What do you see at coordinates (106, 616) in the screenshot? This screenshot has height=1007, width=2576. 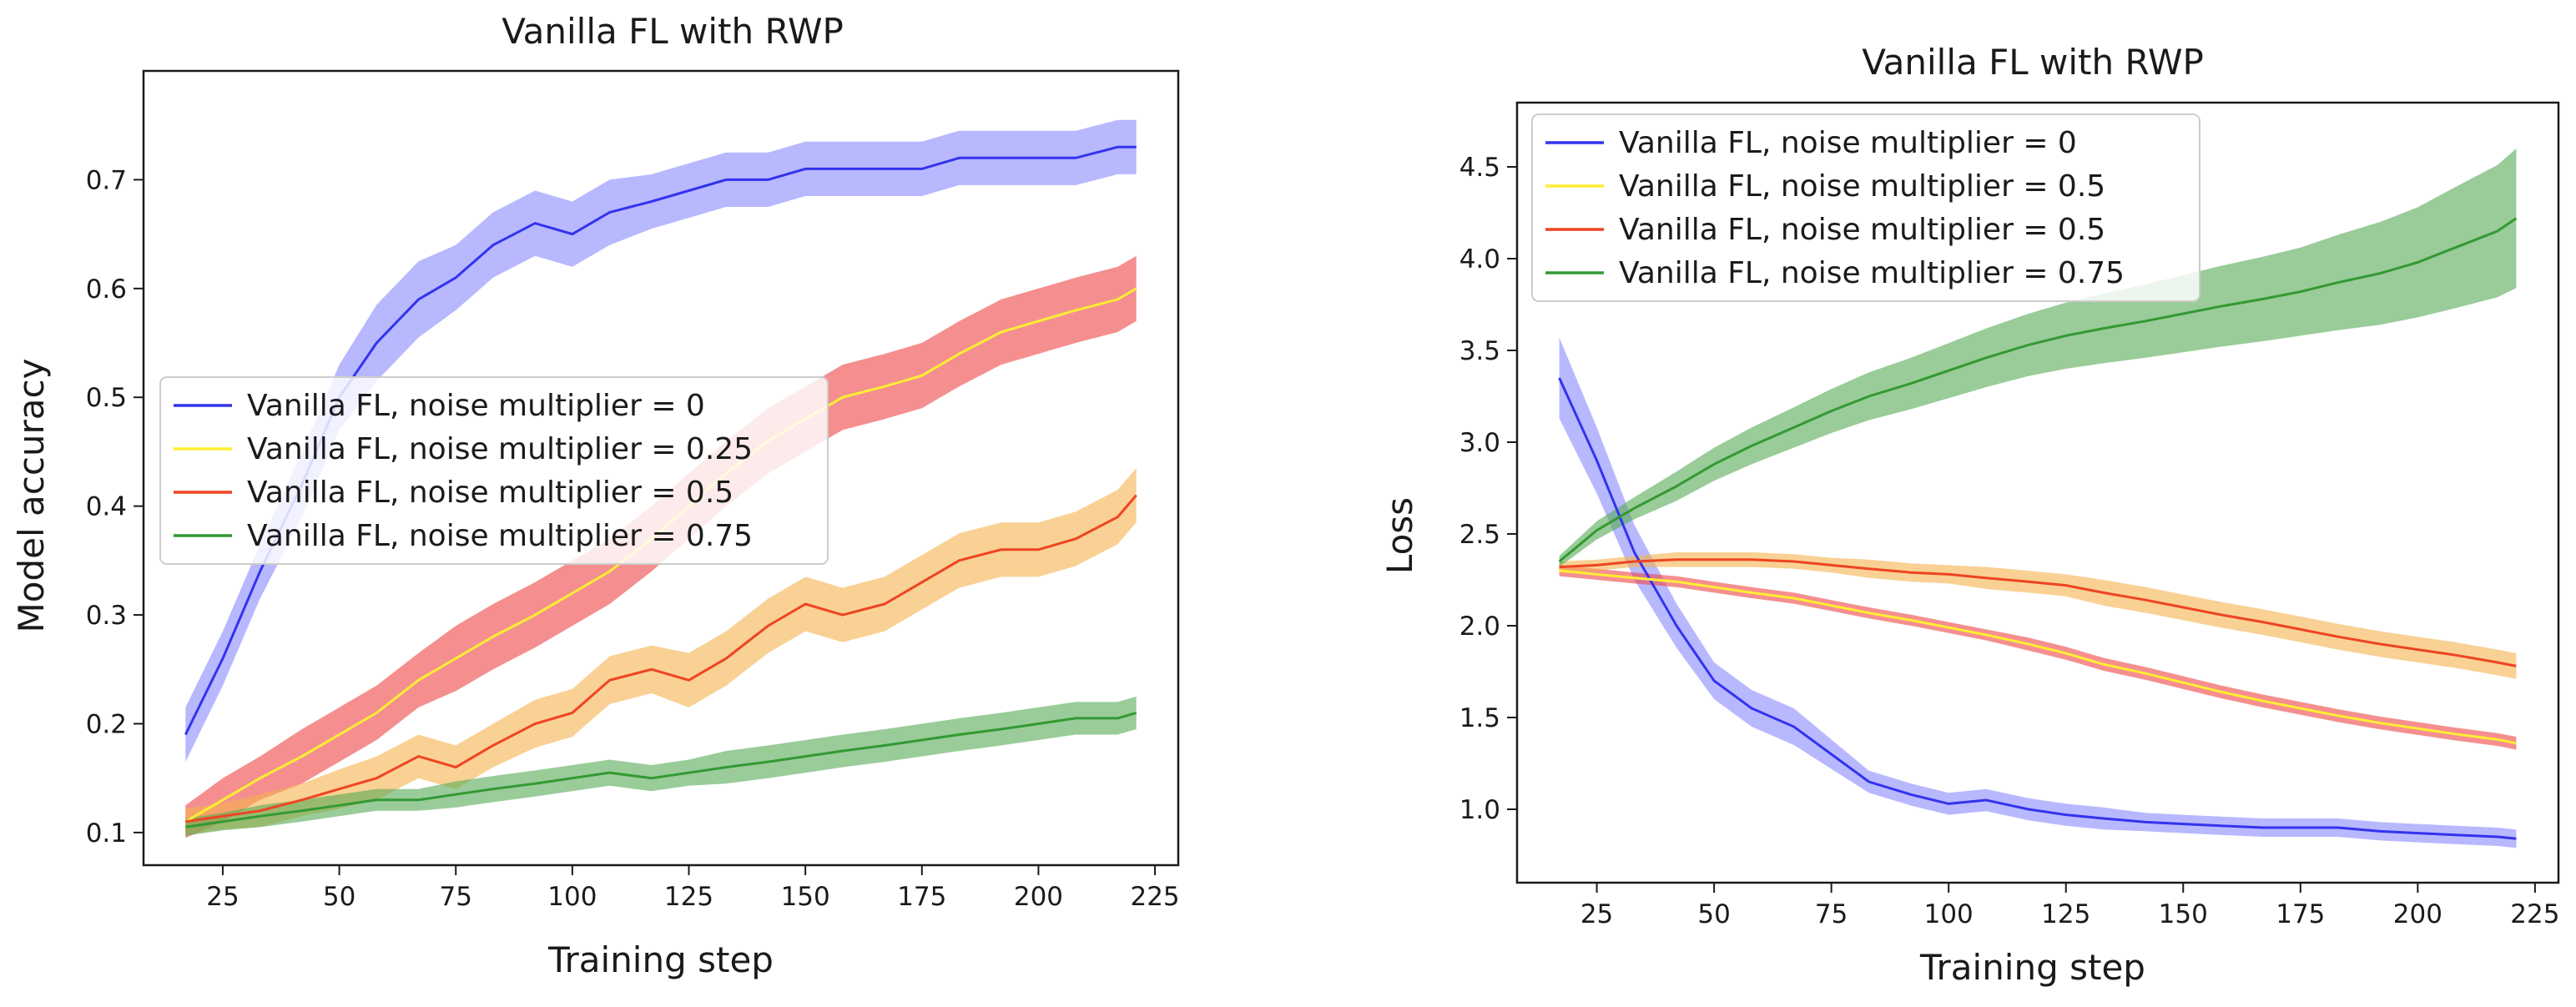 I see `y-tick-label: 0.3` at bounding box center [106, 616].